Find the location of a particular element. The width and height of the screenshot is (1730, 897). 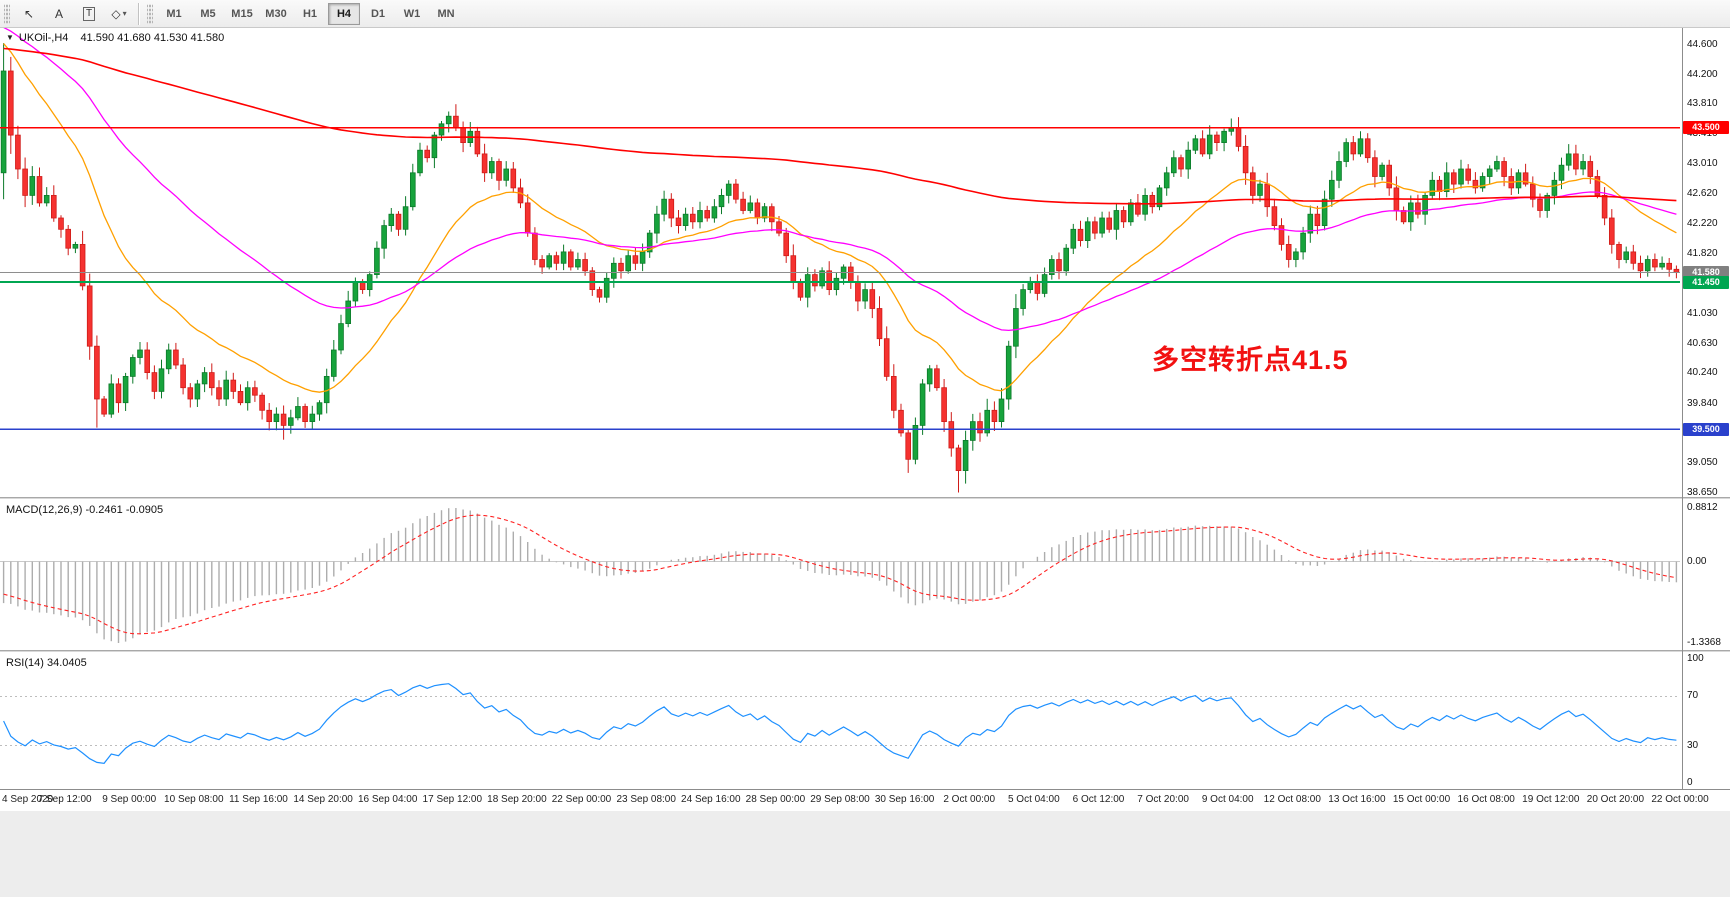

price-axis-label: 39.840 is located at coordinates (1702, 403).